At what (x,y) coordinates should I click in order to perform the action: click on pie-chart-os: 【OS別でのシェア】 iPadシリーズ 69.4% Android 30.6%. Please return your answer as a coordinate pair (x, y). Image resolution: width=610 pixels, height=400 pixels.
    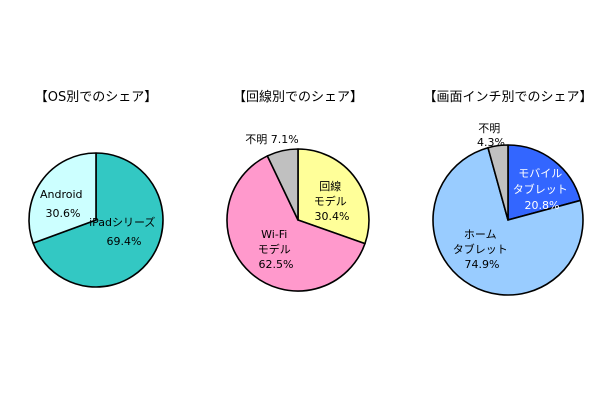
    Looking at the image, I should click on (96, 189).